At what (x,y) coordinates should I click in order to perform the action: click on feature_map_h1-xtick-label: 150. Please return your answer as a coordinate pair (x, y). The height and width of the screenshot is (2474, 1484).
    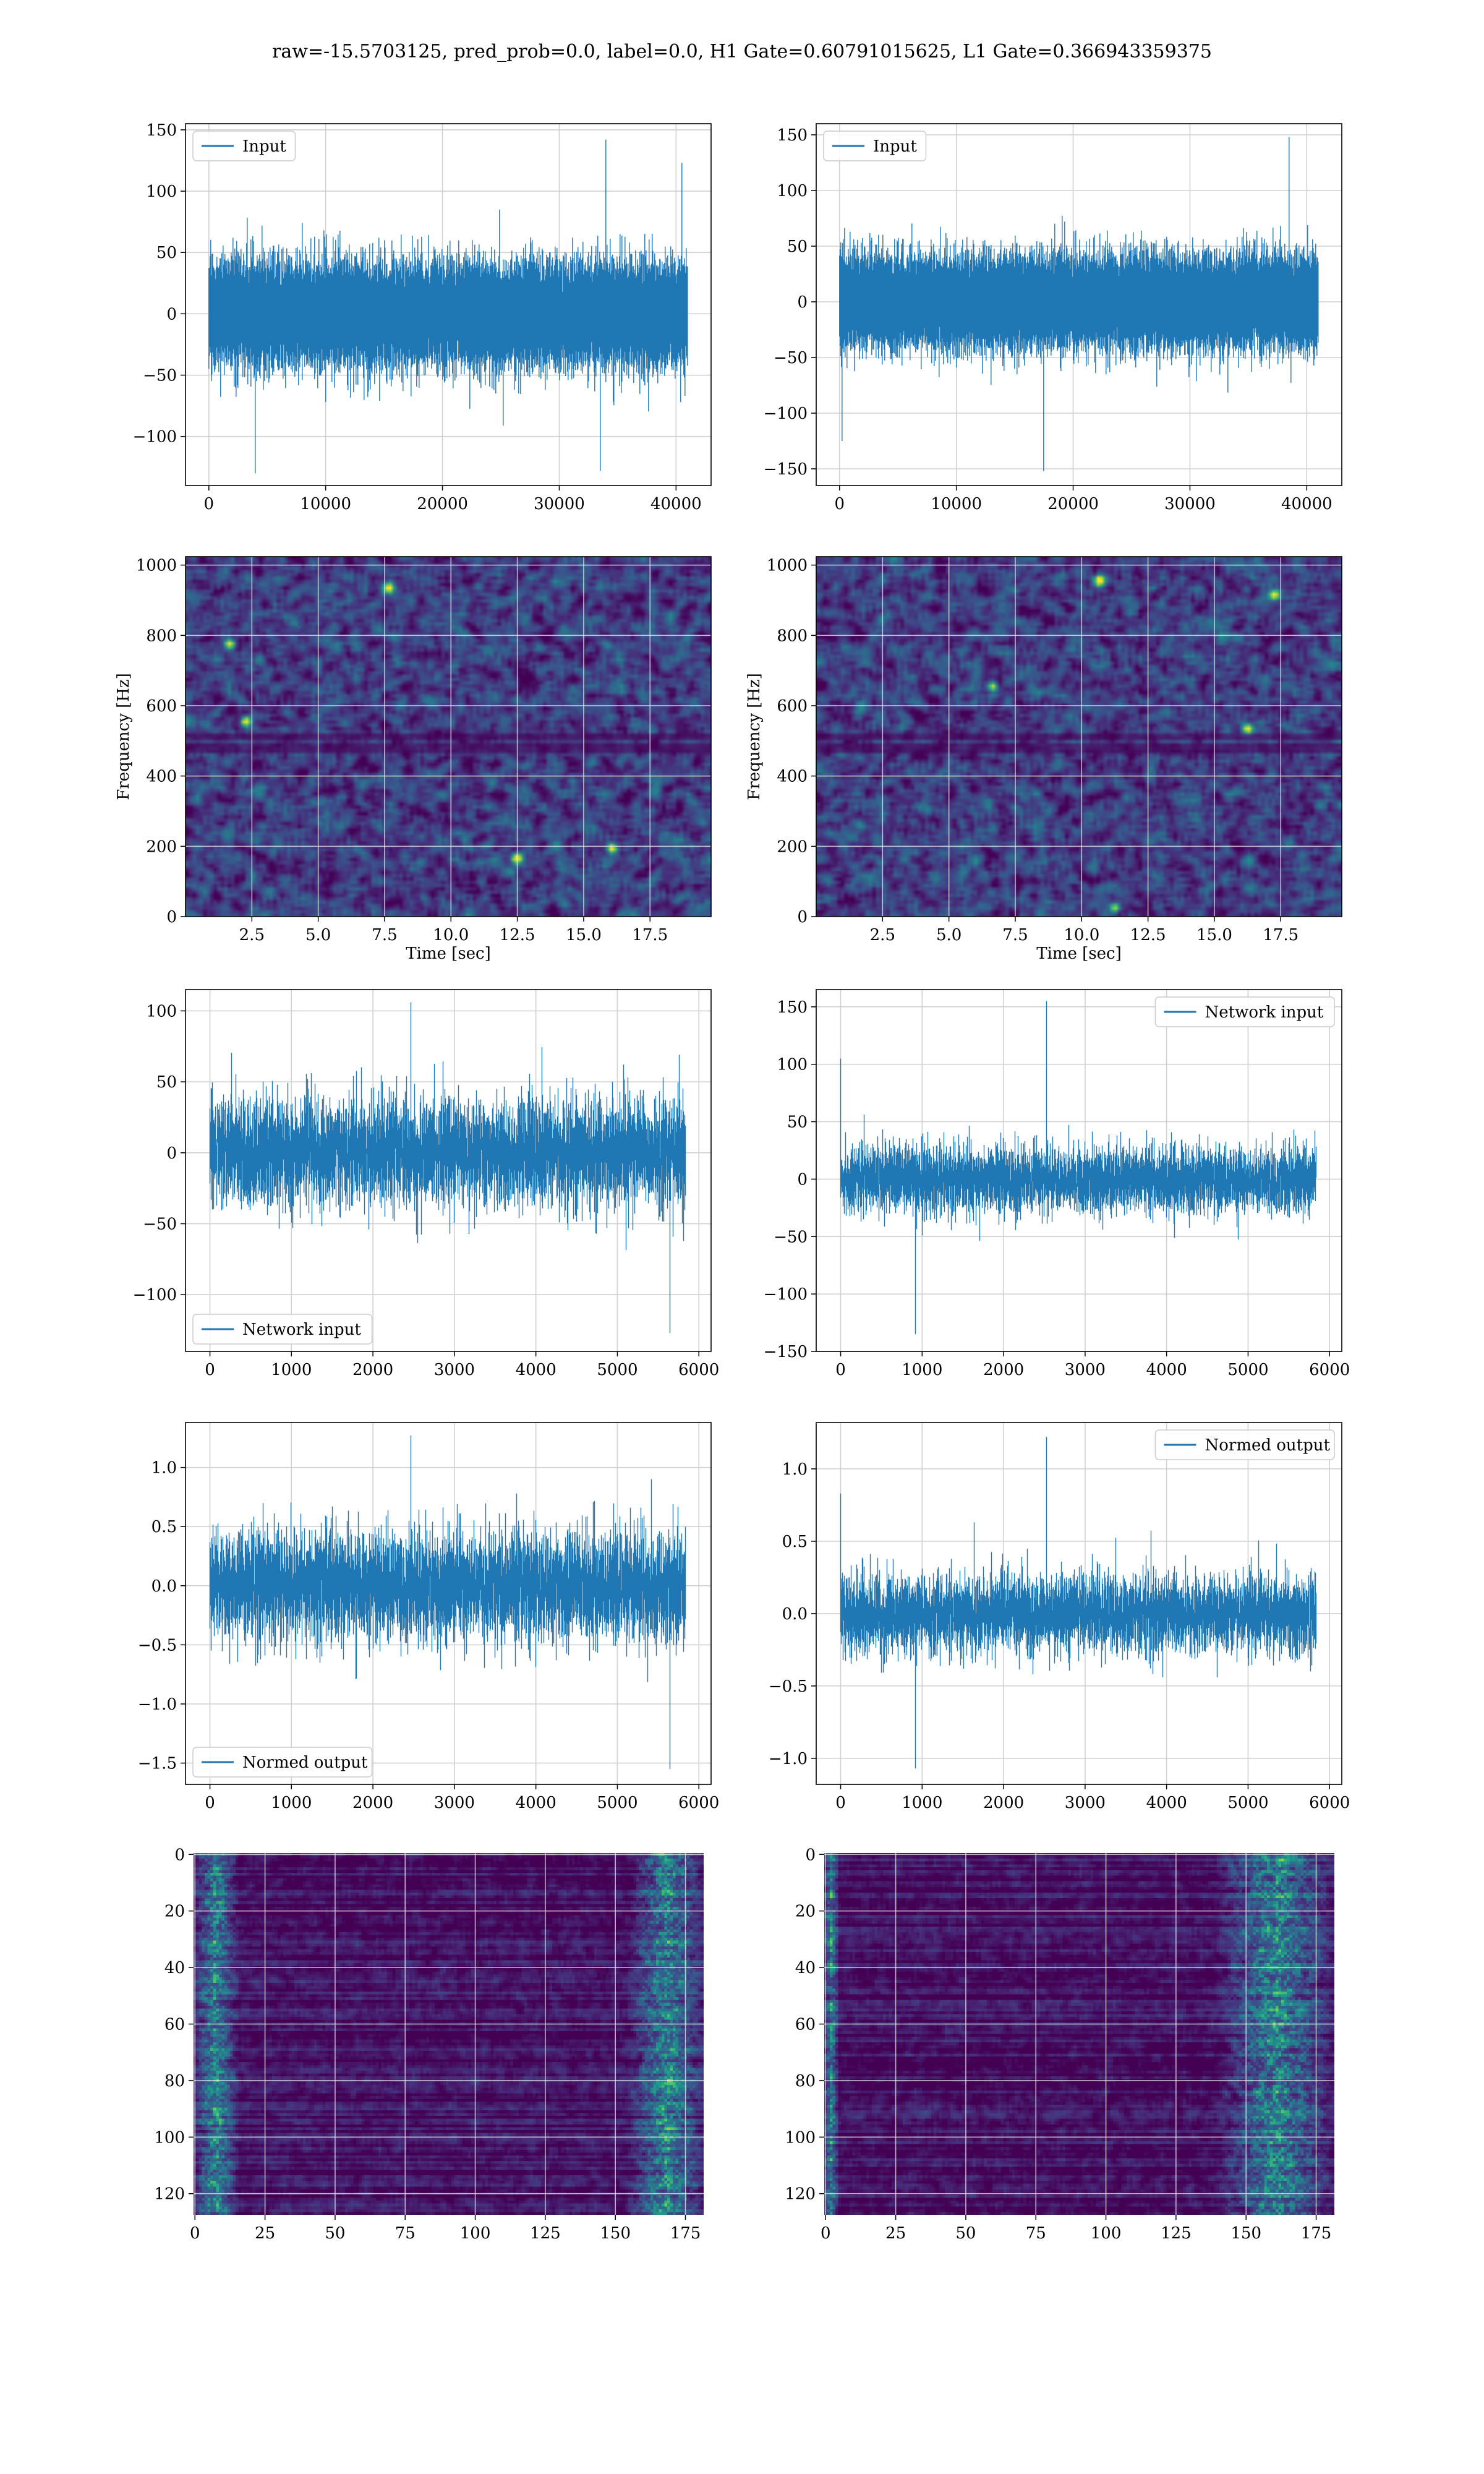
    Looking at the image, I should click on (615, 2233).